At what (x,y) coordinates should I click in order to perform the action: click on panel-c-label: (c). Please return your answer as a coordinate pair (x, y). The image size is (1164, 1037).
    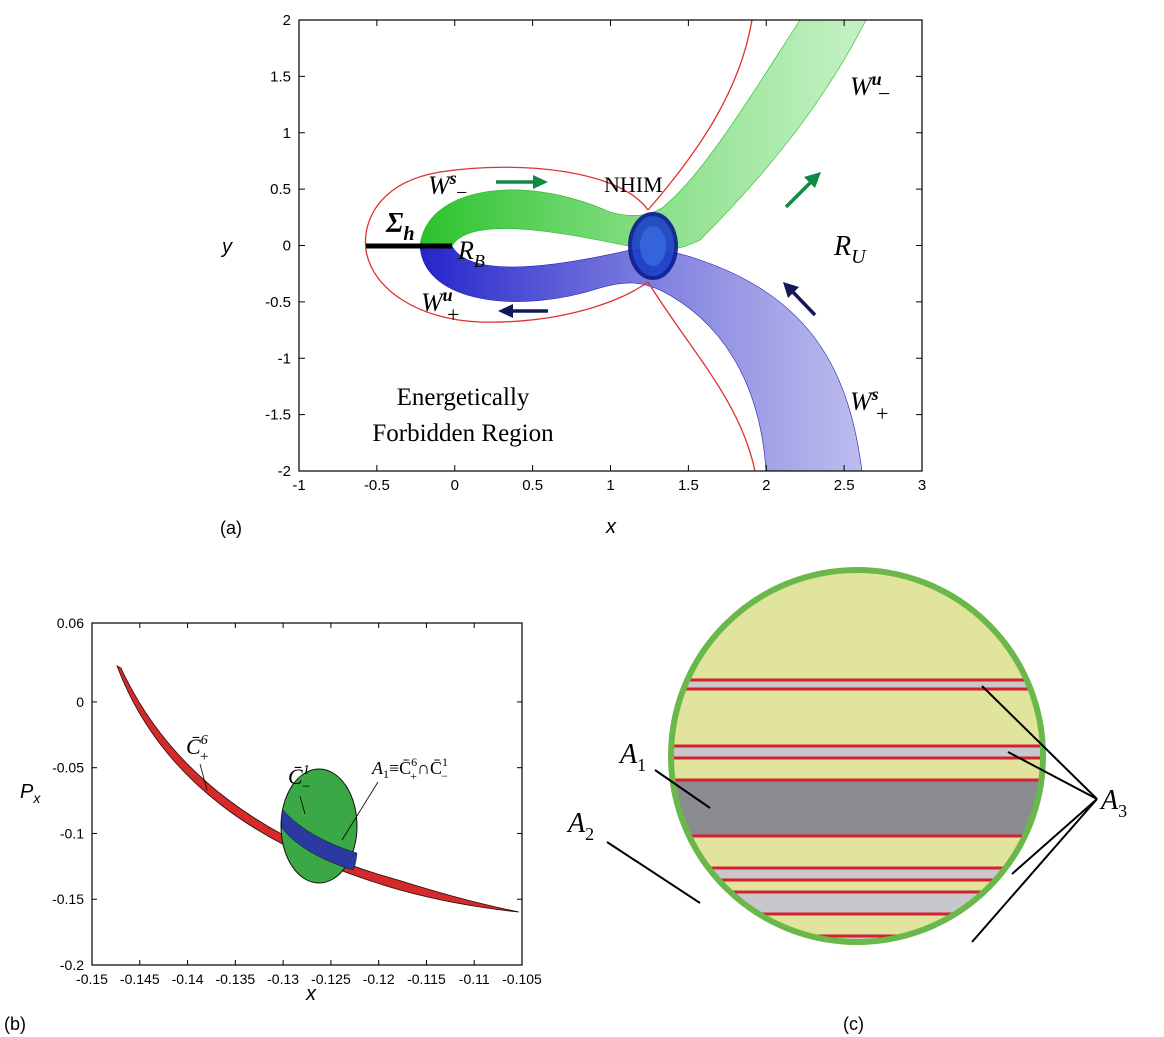
    Looking at the image, I should click on (853, 1024).